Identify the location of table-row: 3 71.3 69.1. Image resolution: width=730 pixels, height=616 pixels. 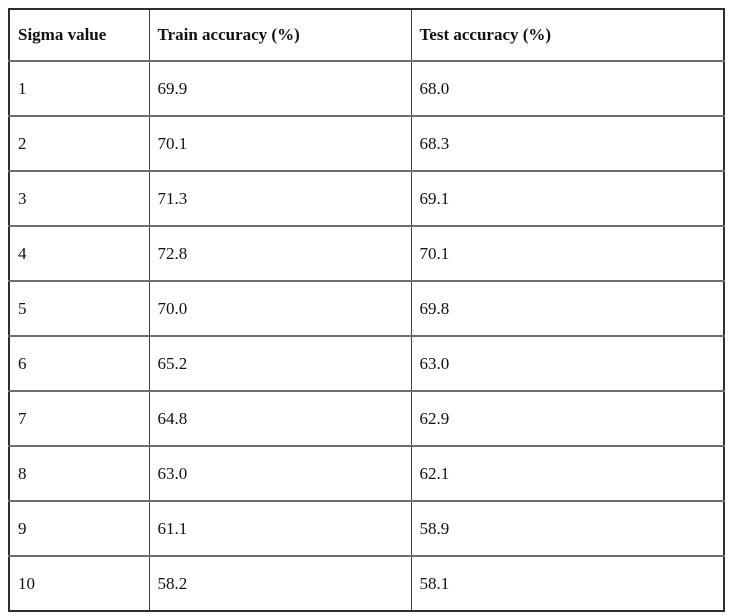
(366, 199).